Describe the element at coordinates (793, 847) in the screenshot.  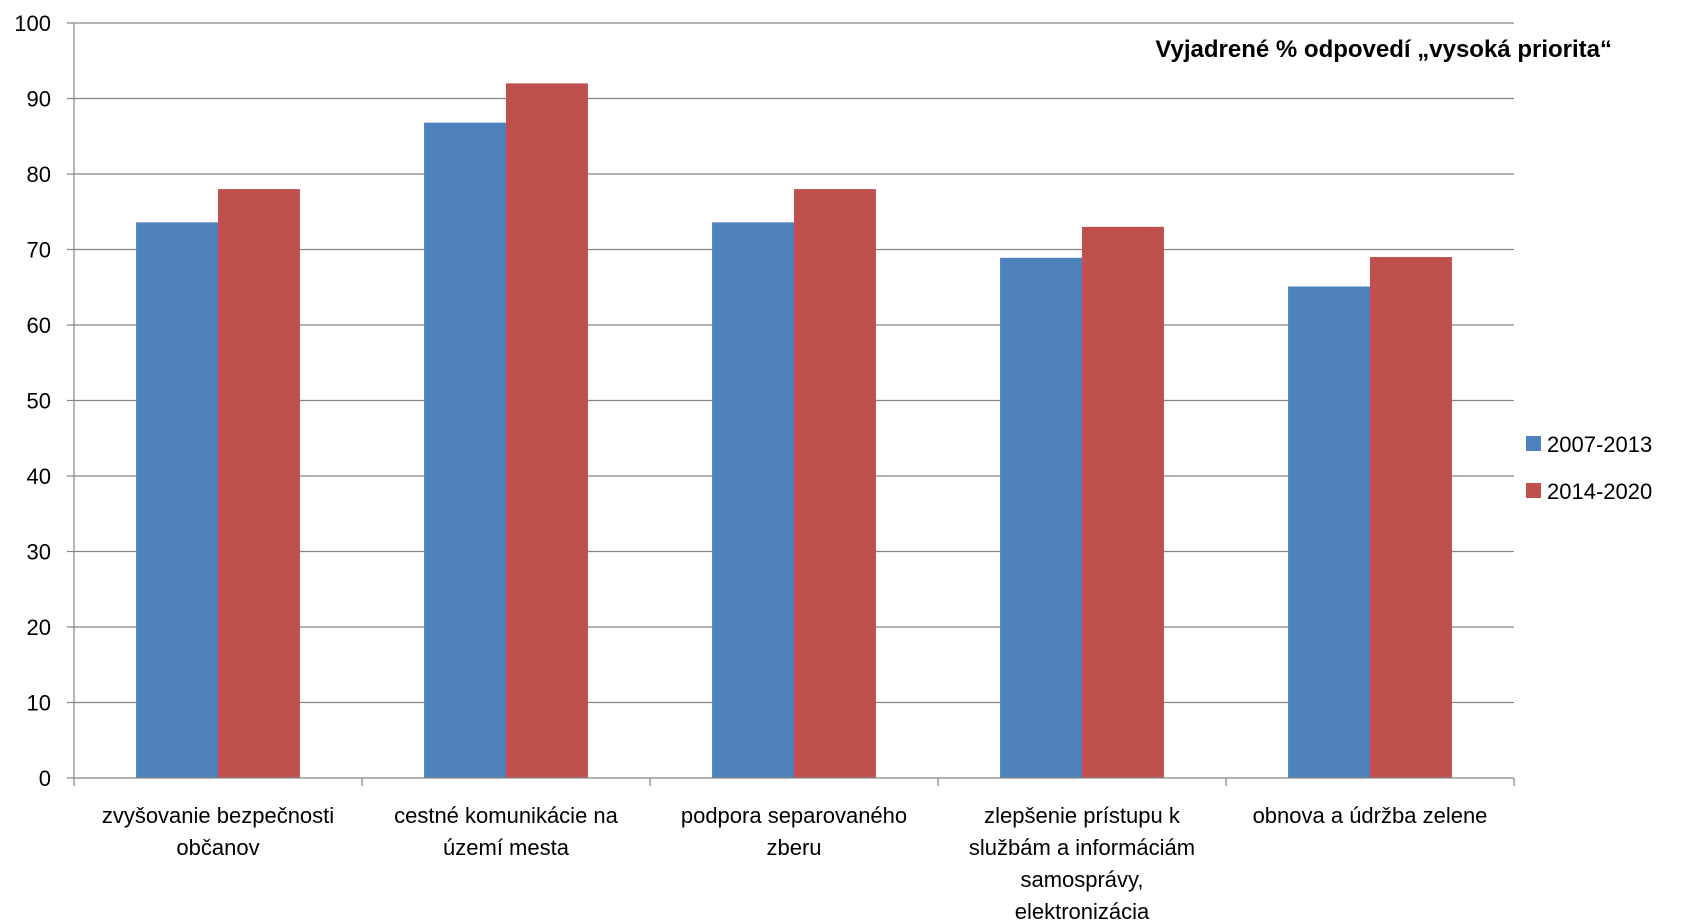
I see `x-category-label-line: zberu` at that location.